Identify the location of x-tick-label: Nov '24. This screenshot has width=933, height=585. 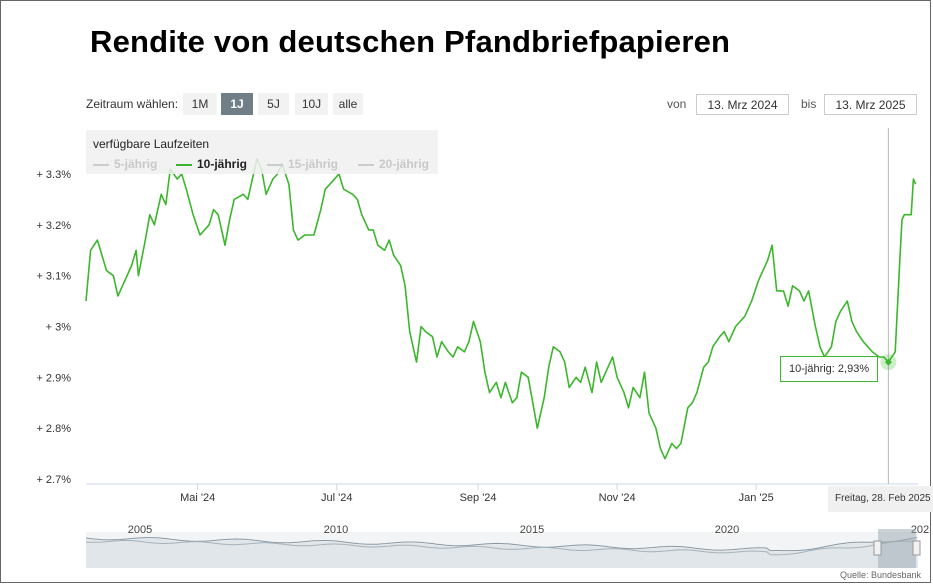
(617, 498).